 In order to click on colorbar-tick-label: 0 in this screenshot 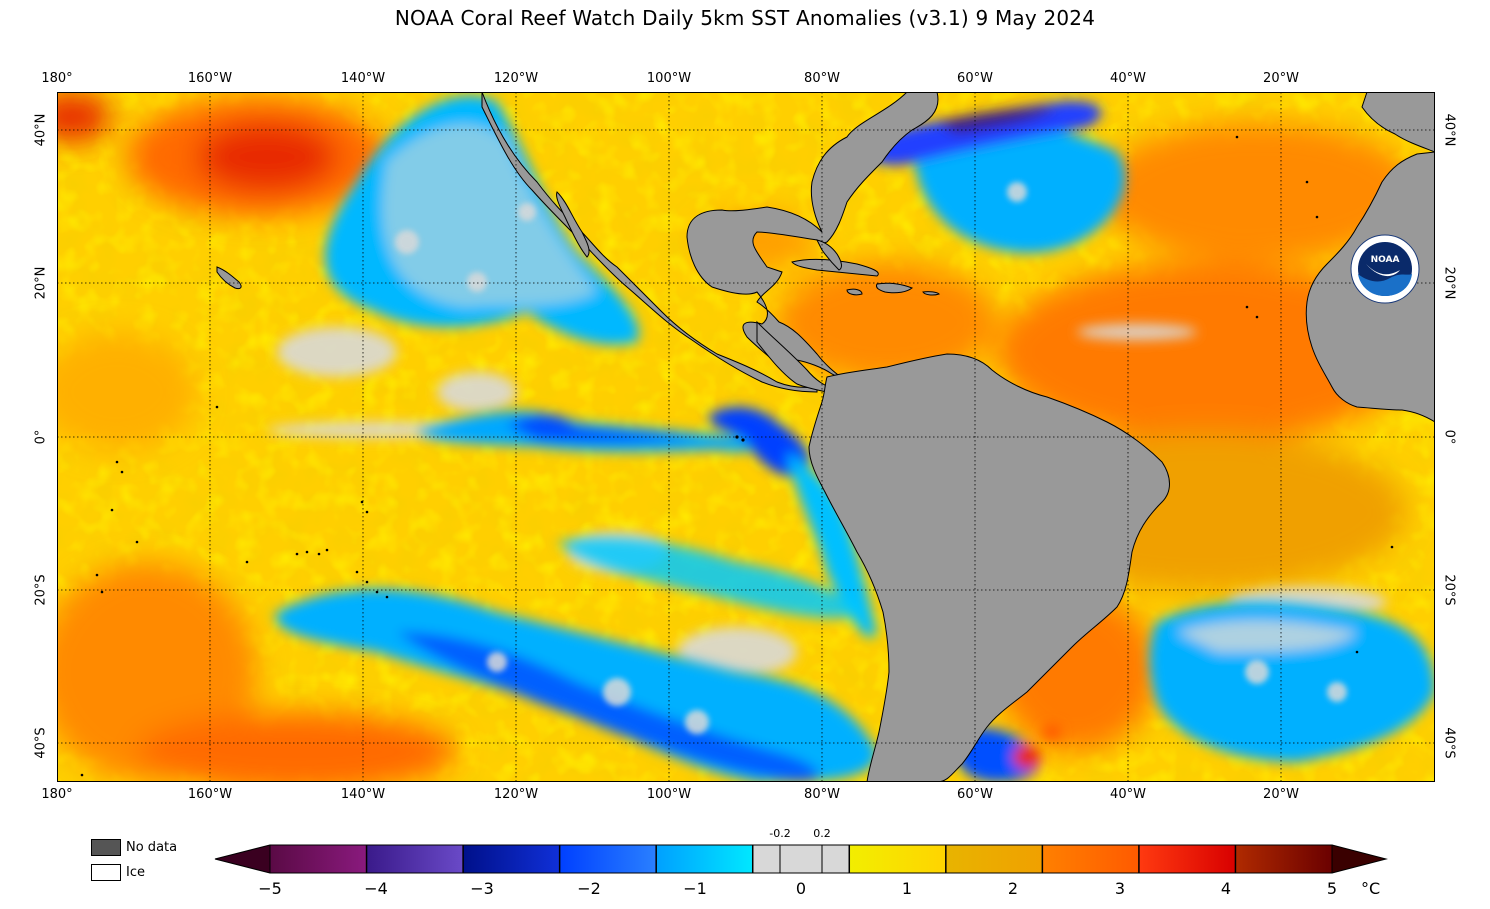, I will do `click(801, 888)`.